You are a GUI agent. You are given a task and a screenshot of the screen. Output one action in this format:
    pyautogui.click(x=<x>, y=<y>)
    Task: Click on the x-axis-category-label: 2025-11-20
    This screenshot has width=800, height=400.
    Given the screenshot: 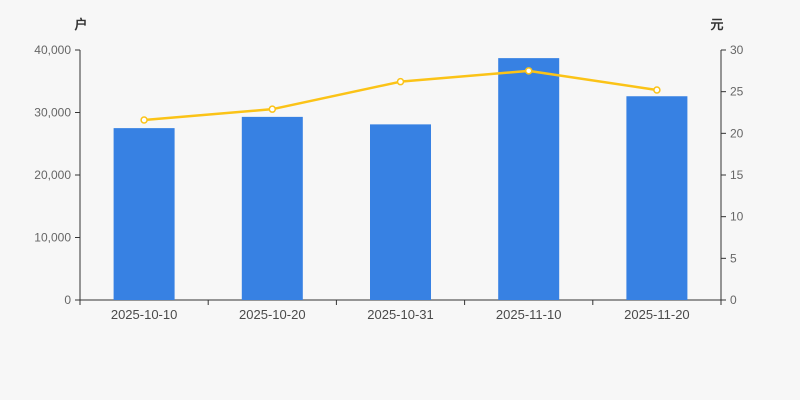 What is the action you would take?
    pyautogui.click(x=657, y=314)
    